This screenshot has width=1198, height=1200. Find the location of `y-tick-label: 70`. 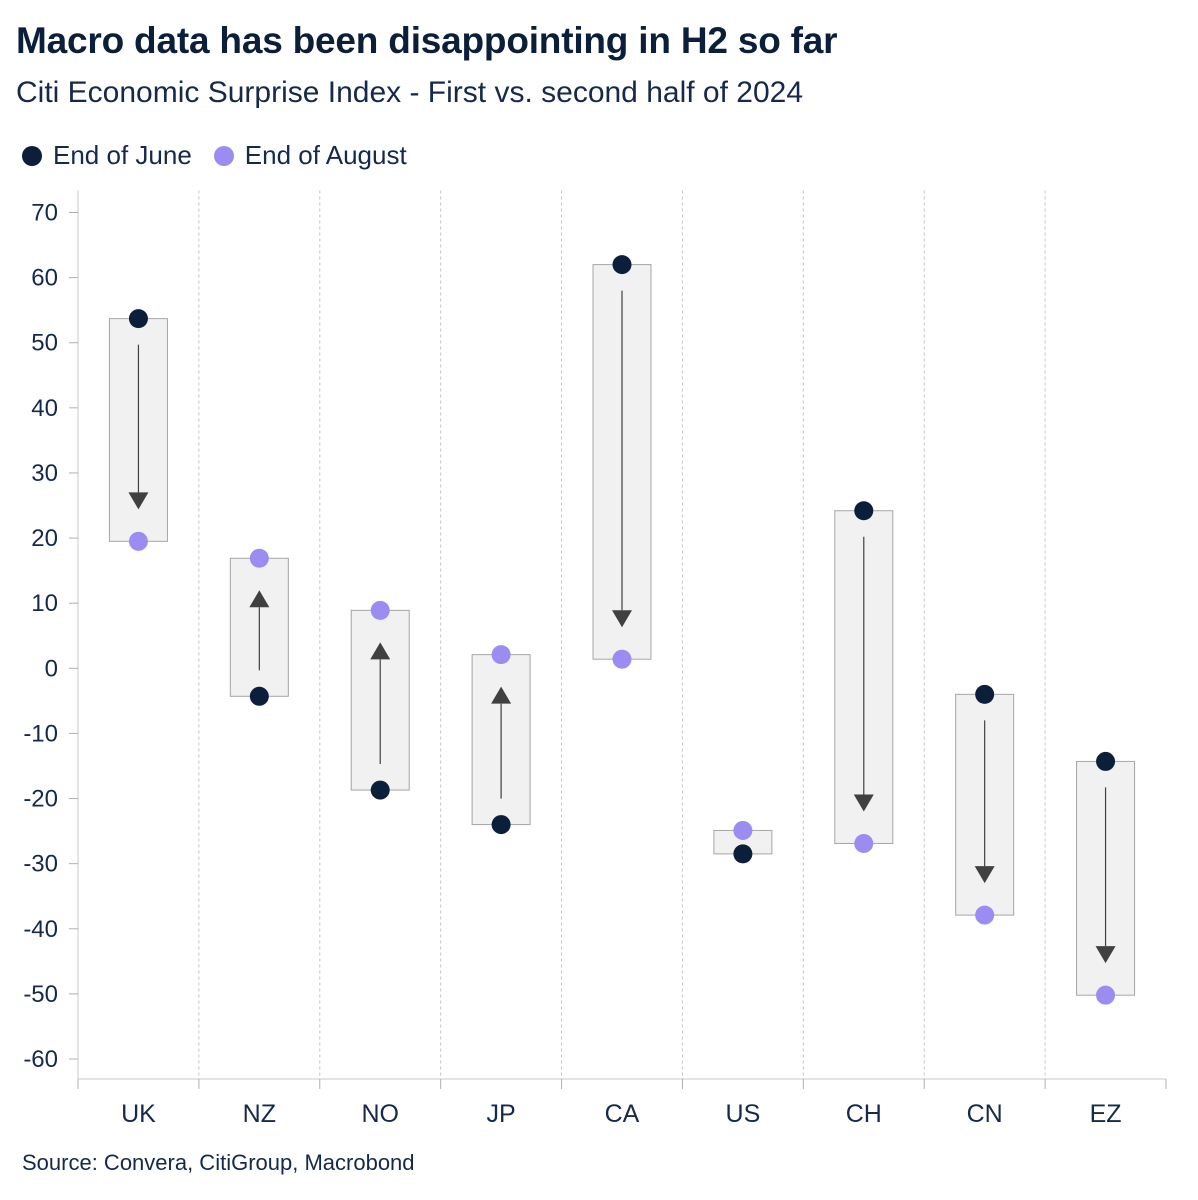

y-tick-label: 70 is located at coordinates (44, 213).